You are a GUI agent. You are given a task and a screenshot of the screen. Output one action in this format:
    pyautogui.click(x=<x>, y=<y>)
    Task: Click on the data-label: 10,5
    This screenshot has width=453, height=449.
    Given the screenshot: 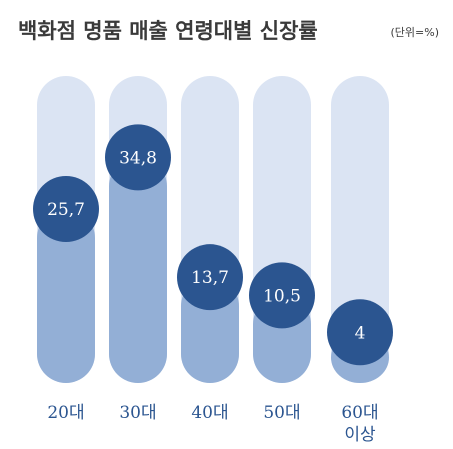 What is the action you would take?
    pyautogui.click(x=282, y=296)
    